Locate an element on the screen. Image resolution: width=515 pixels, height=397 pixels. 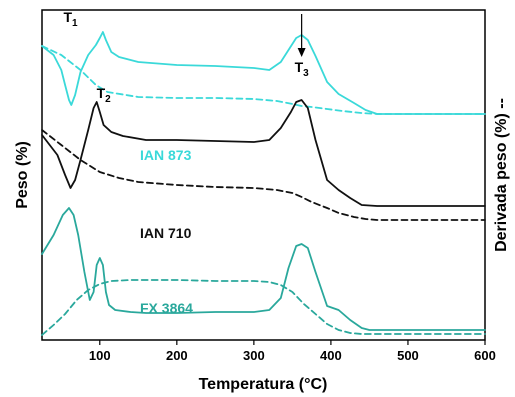
y-axis-title-left: Peso (%) is located at coordinates (22, 175).